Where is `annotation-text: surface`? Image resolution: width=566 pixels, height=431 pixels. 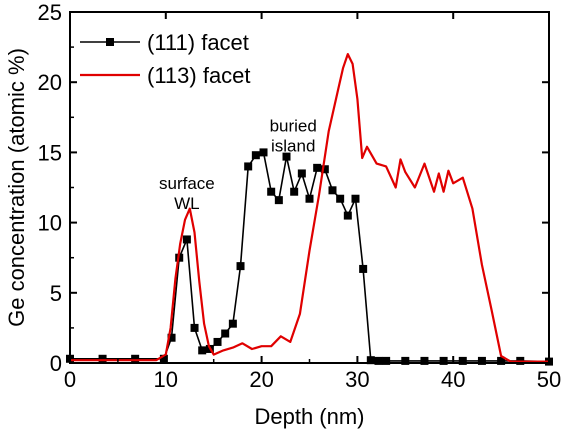
annotation-text: surface is located at coordinates (187, 183).